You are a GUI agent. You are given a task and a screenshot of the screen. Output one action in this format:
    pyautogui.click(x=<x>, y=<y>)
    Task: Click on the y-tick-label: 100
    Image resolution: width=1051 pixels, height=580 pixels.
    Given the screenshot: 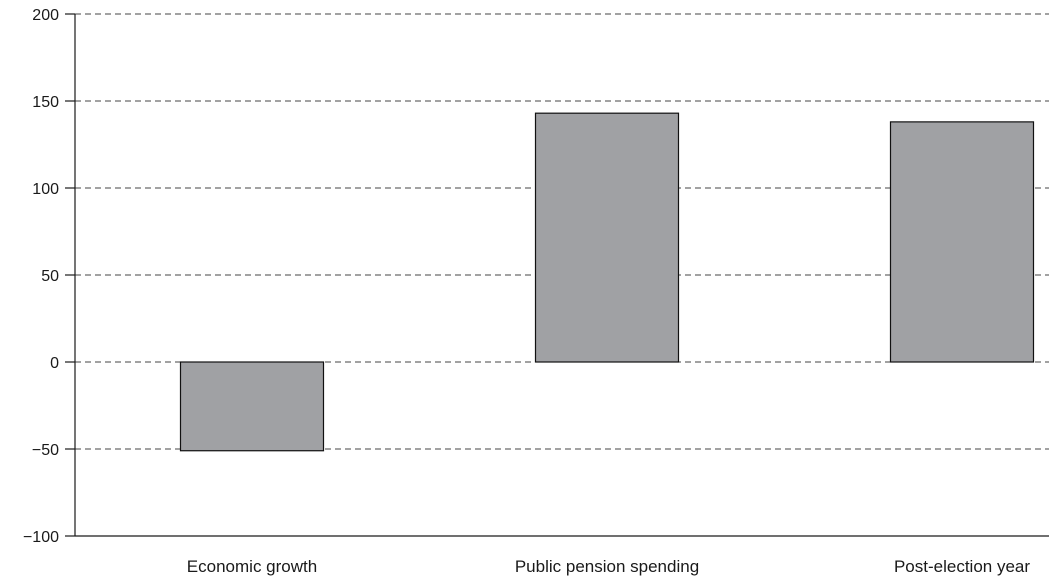 What is the action you would take?
    pyautogui.click(x=45, y=189)
    